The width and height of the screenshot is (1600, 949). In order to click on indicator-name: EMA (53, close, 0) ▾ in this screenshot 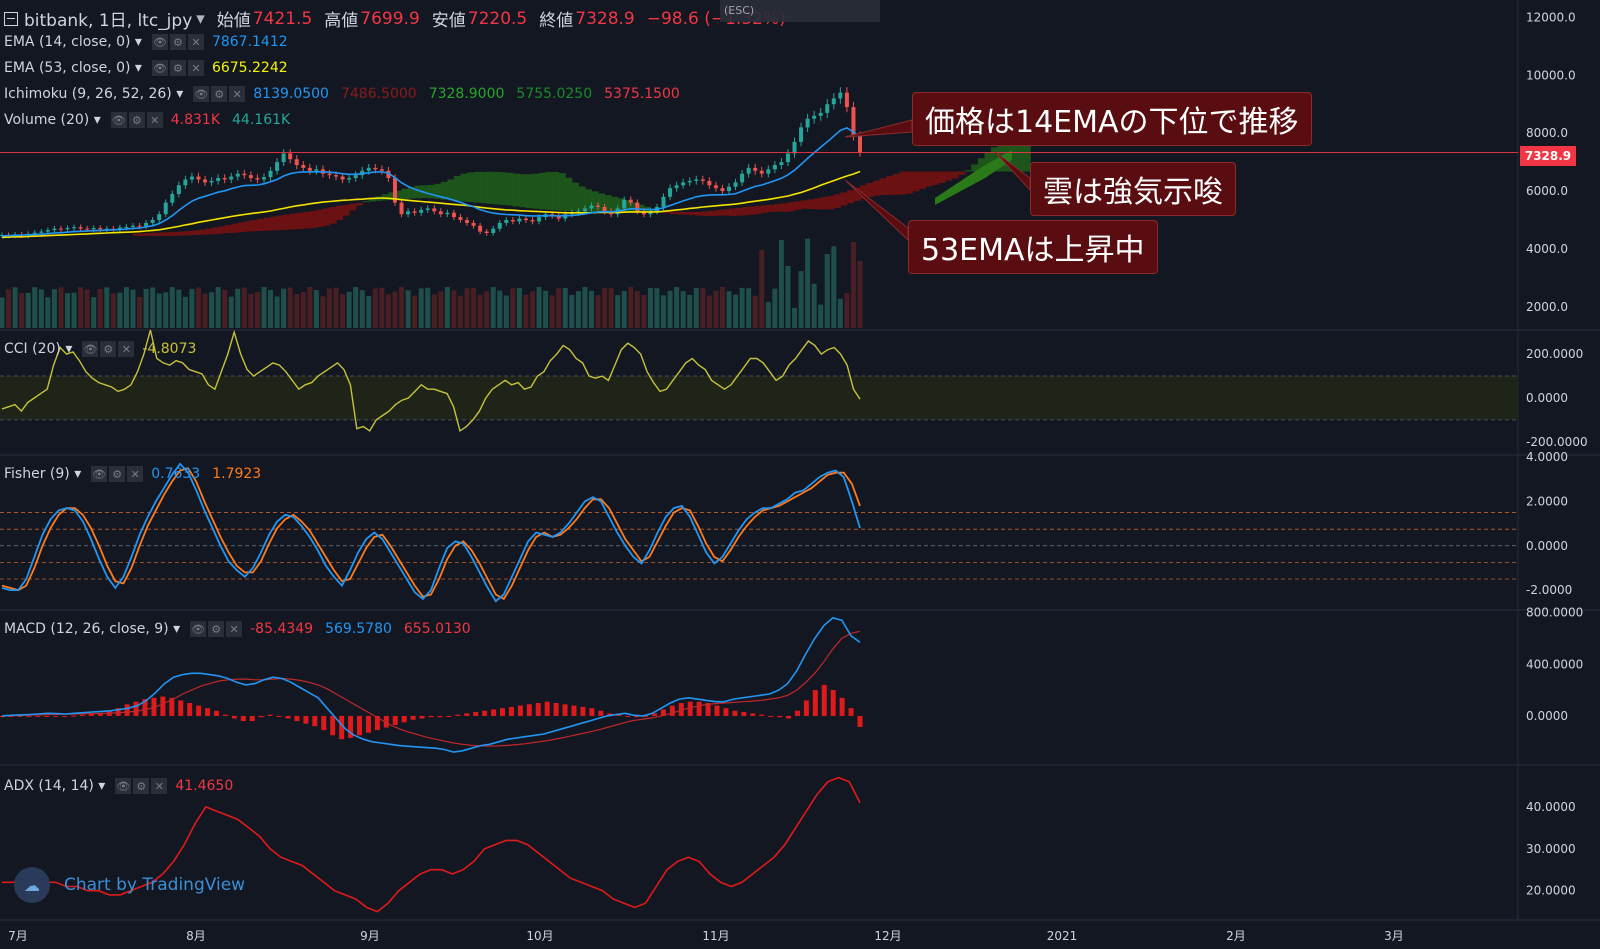, I will do `click(73, 68)`.